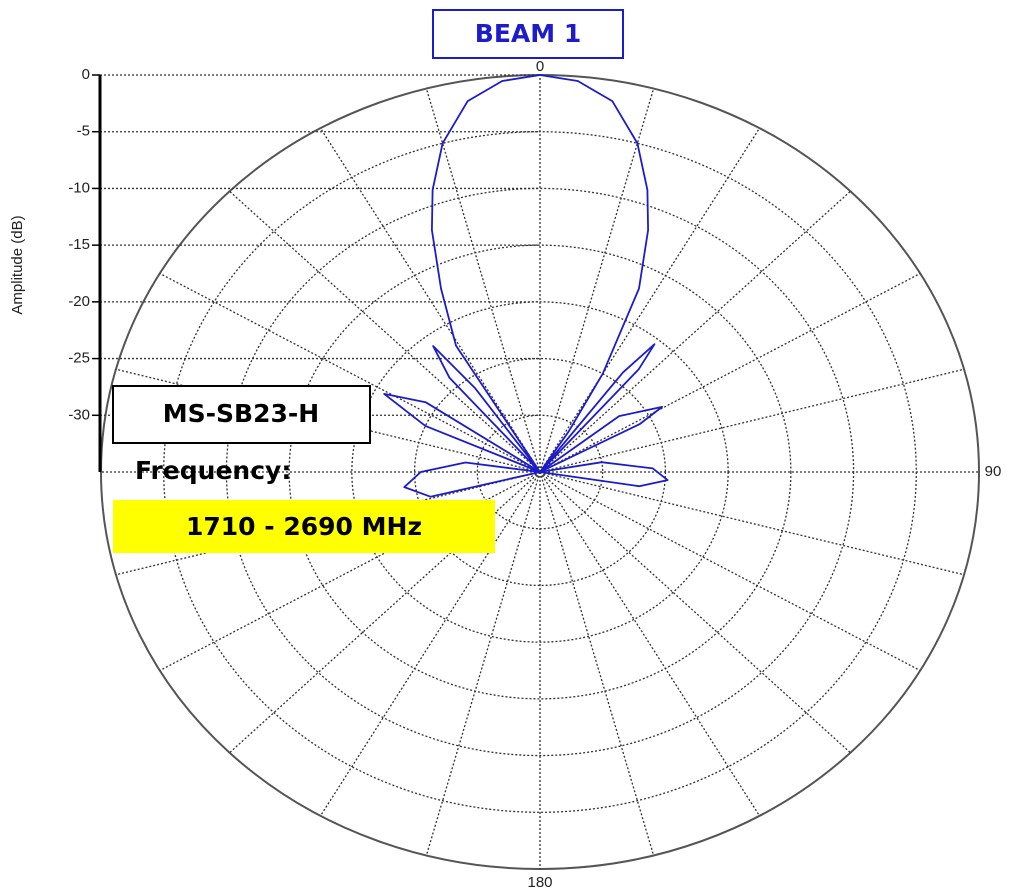 The height and width of the screenshot is (895, 1009). I want to click on title-box, so click(528, 34).